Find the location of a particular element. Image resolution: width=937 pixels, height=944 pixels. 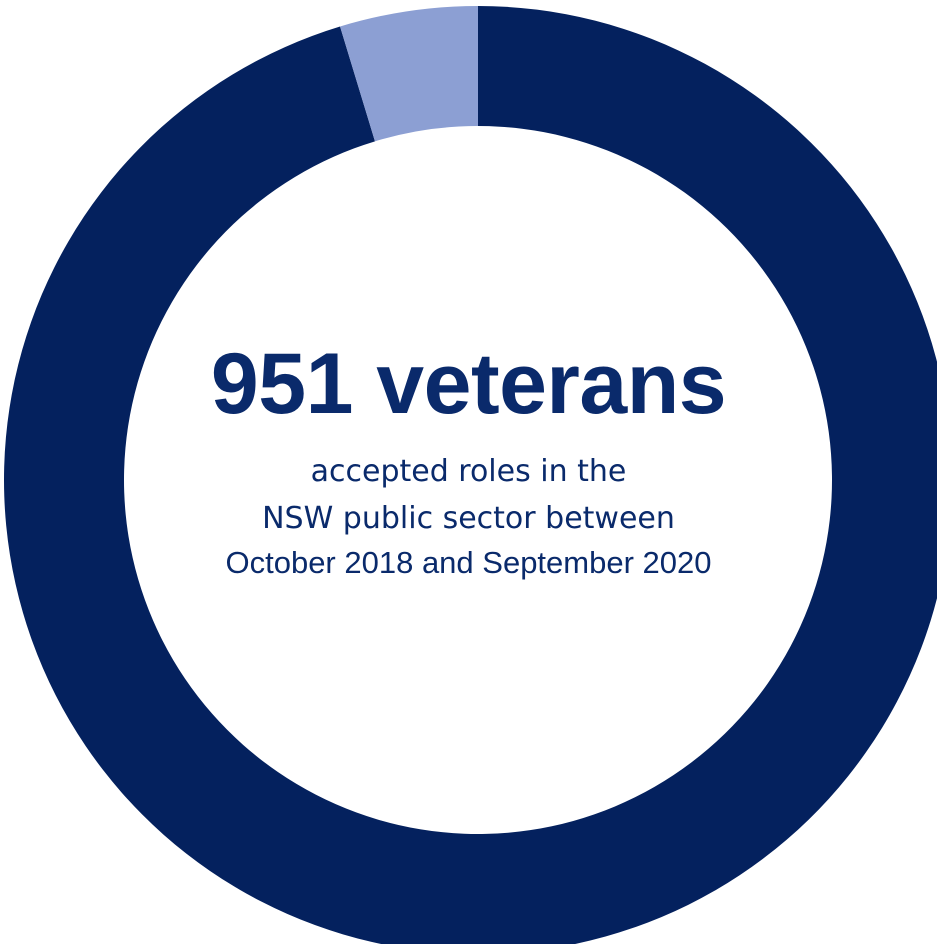

donut-segment-secondary is located at coordinates (409, 74).